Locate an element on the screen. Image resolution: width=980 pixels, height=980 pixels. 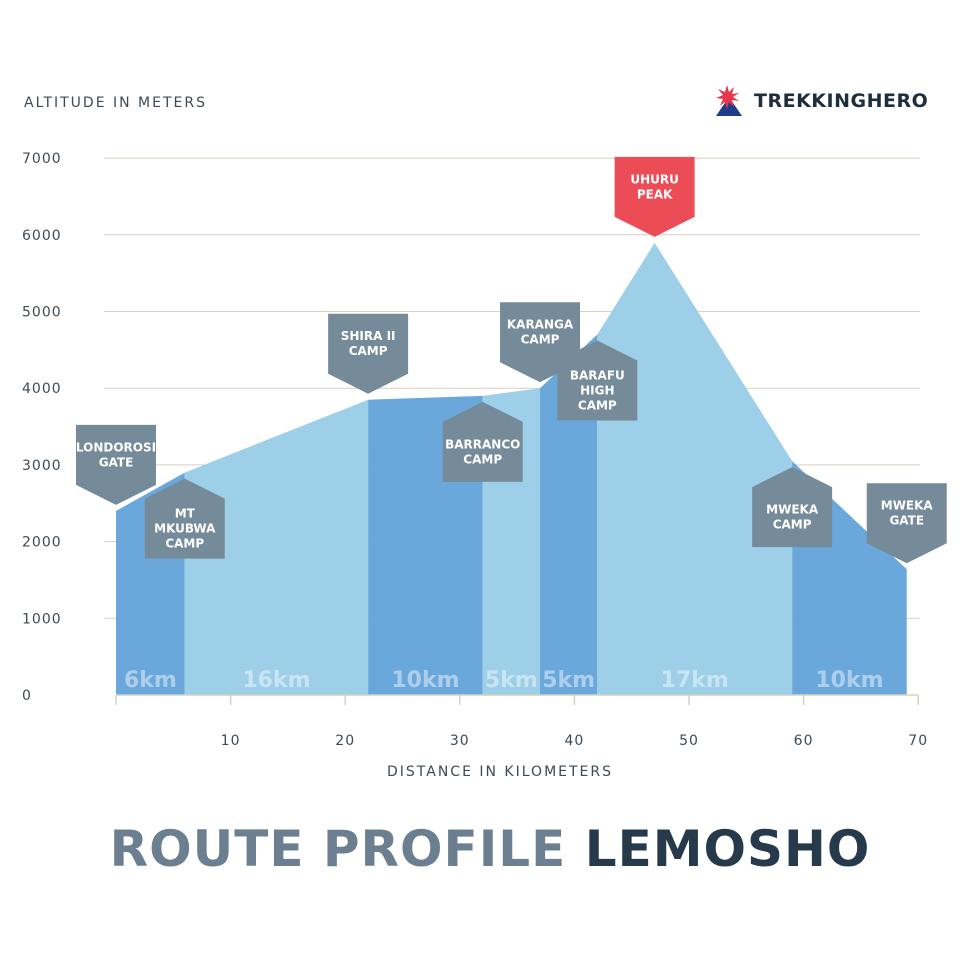
camp-label: UHURU is located at coordinates (654, 179).